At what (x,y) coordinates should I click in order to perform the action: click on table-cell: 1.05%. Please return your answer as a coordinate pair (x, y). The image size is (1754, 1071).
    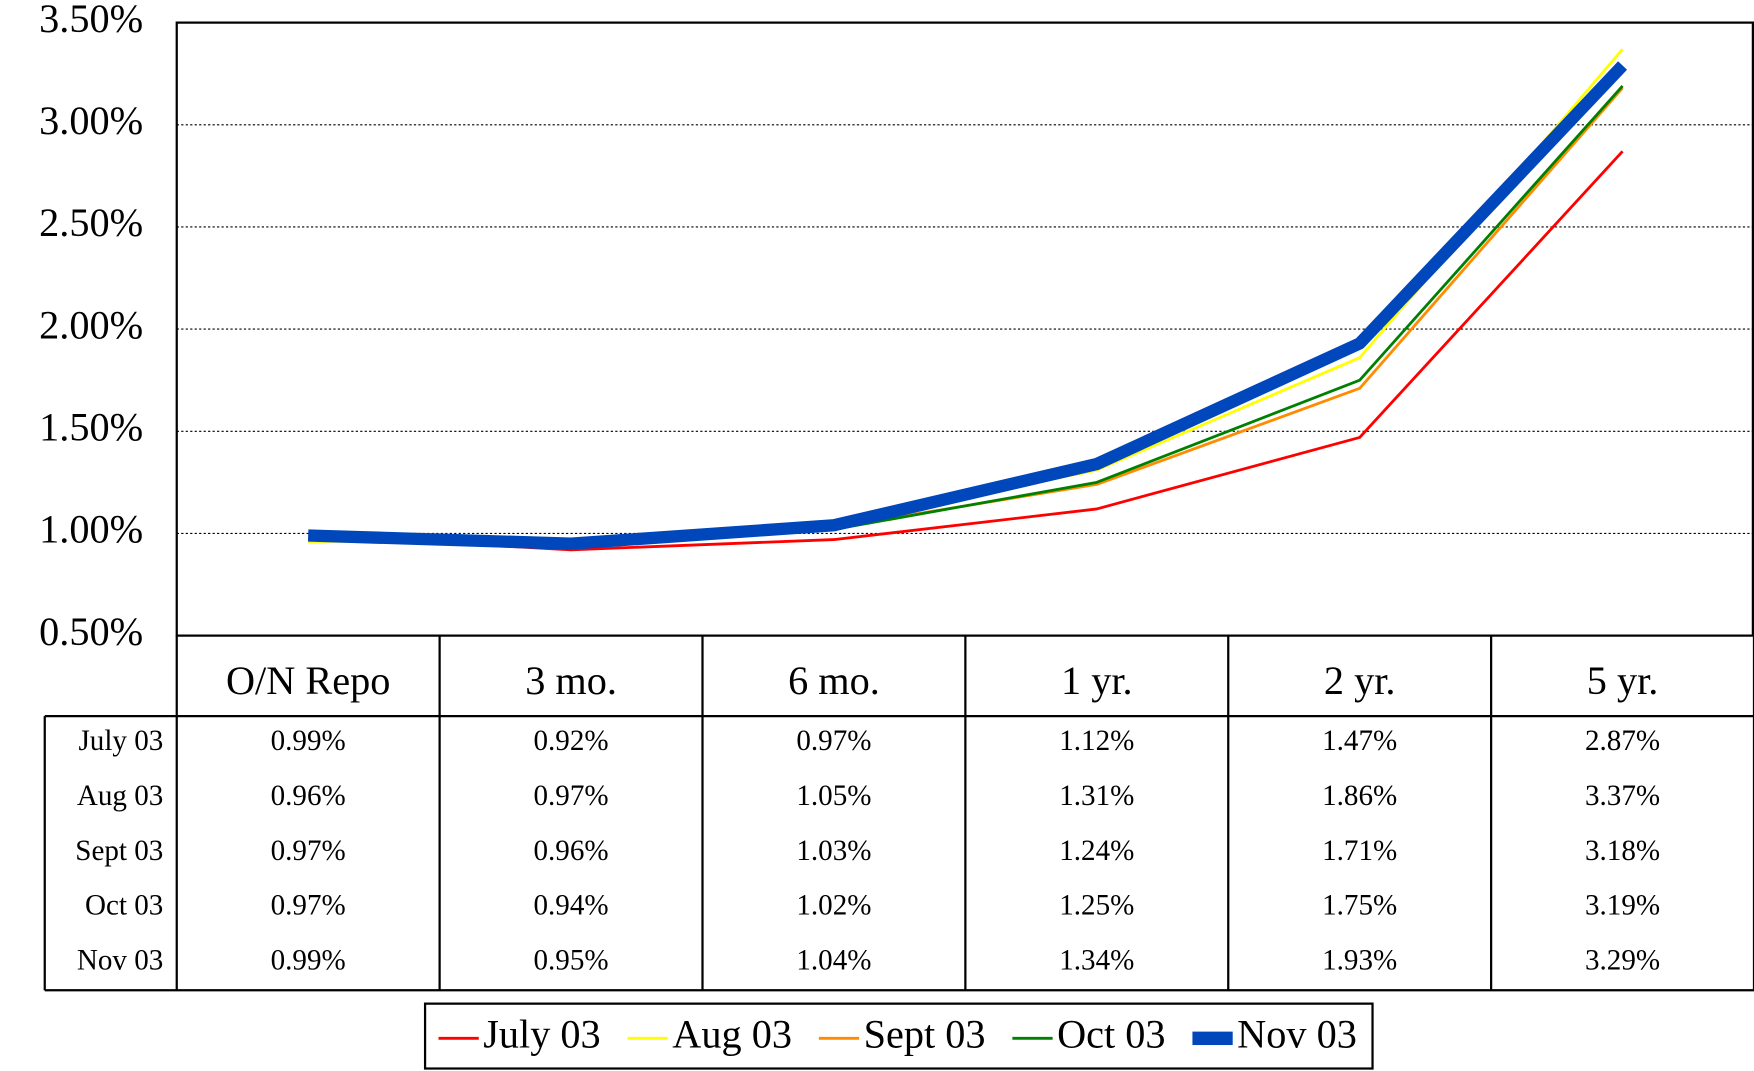
    Looking at the image, I should click on (833, 796).